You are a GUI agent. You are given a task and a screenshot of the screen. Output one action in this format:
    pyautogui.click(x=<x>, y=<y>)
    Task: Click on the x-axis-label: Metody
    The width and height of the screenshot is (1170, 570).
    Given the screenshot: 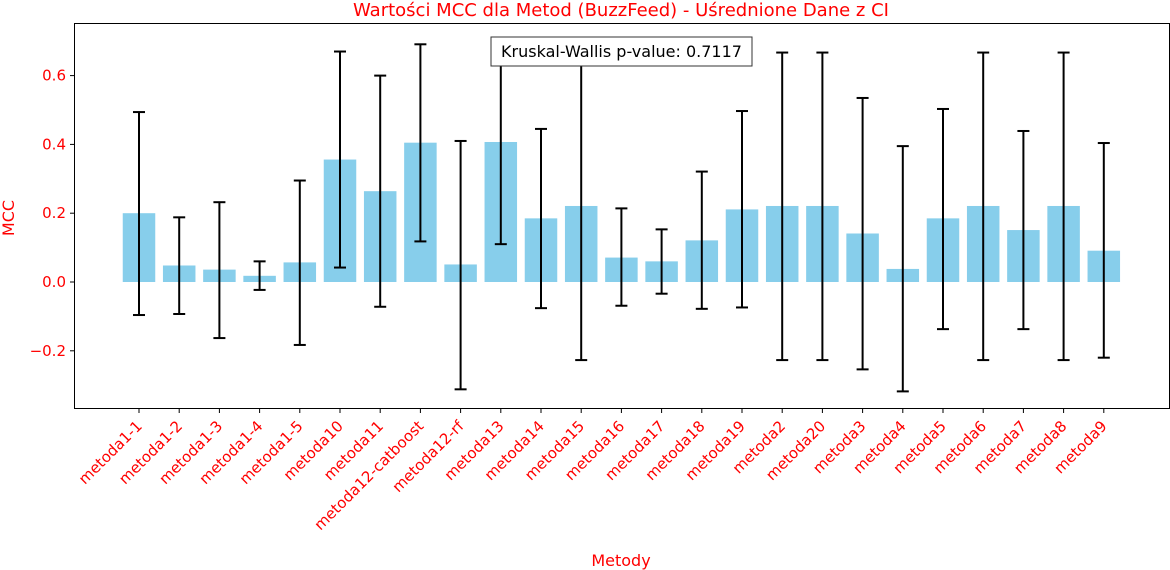 What is the action you would take?
    pyautogui.click(x=620, y=560)
    